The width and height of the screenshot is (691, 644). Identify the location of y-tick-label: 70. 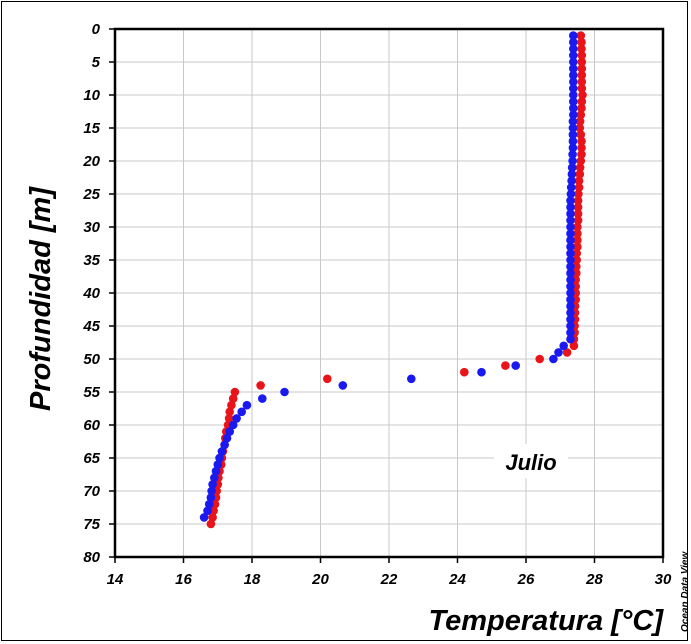
(91, 491).